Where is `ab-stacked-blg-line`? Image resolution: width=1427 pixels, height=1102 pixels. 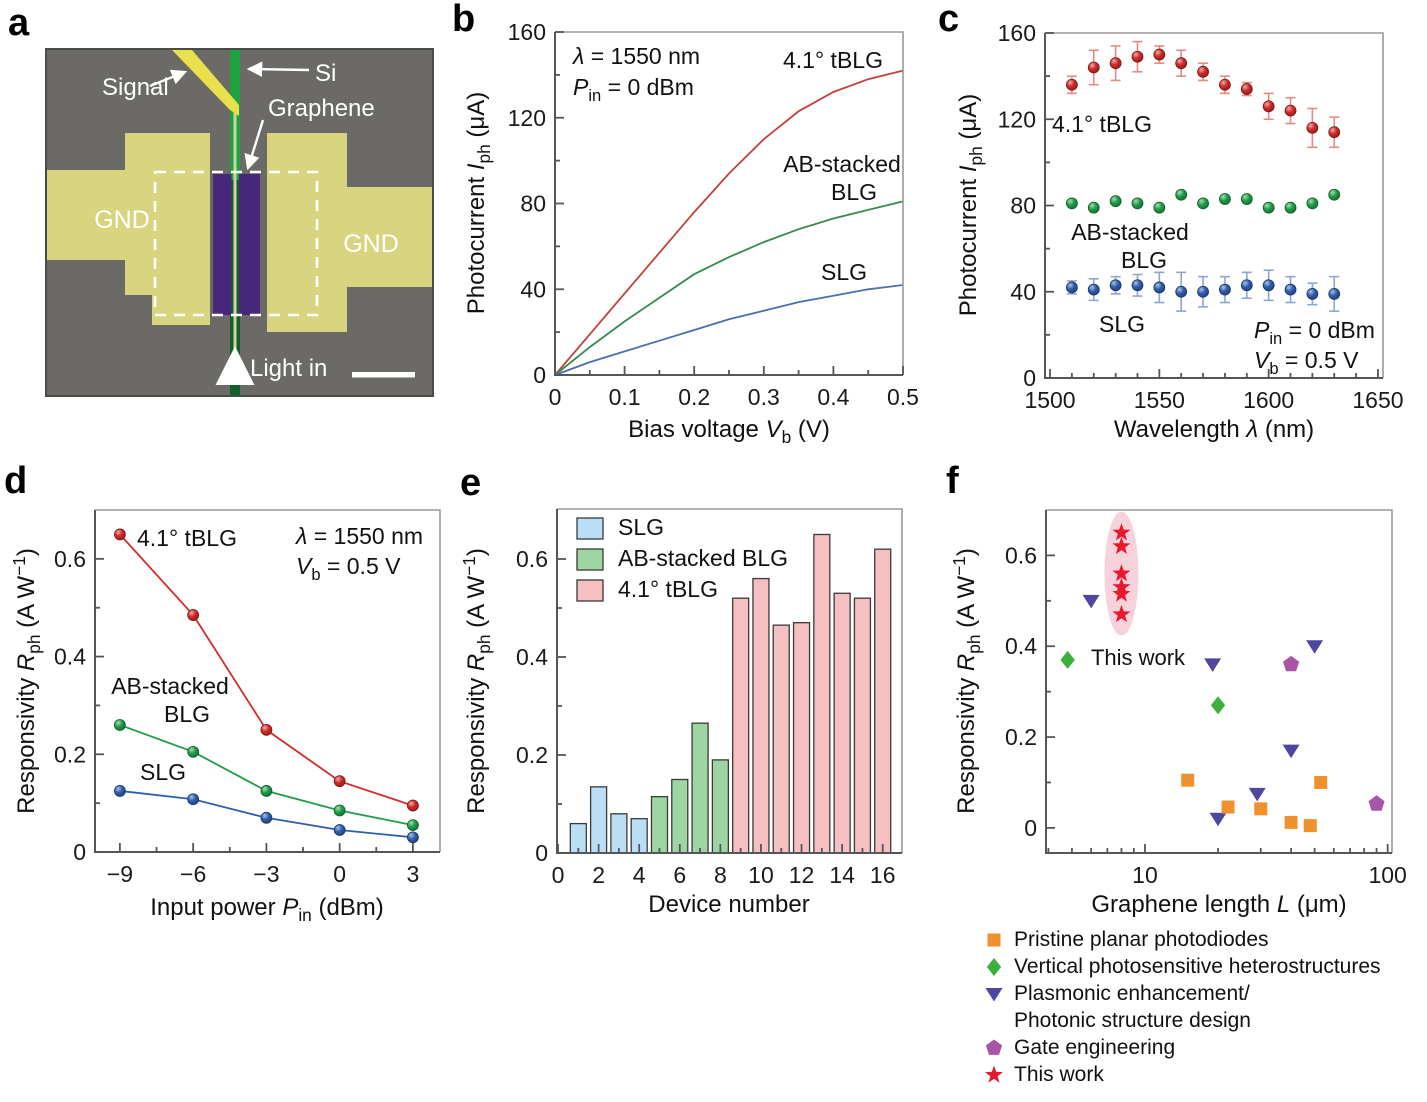
ab-stacked-blg-line is located at coordinates (729, 288).